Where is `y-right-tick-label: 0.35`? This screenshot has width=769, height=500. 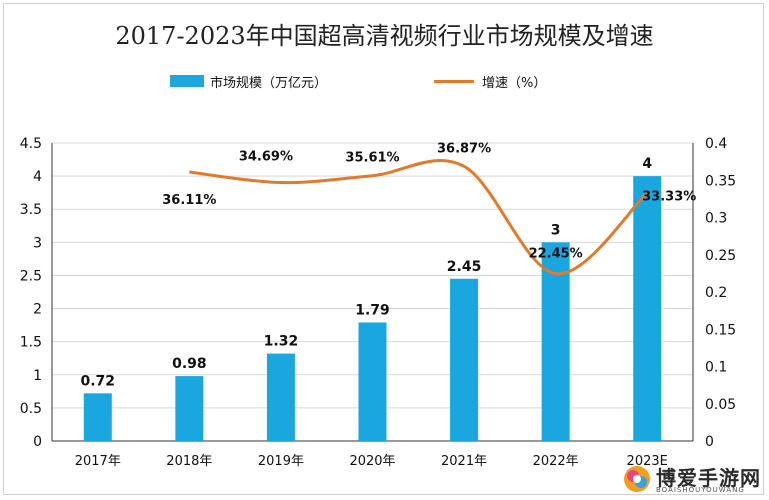 y-right-tick-label: 0.35 is located at coordinates (720, 181).